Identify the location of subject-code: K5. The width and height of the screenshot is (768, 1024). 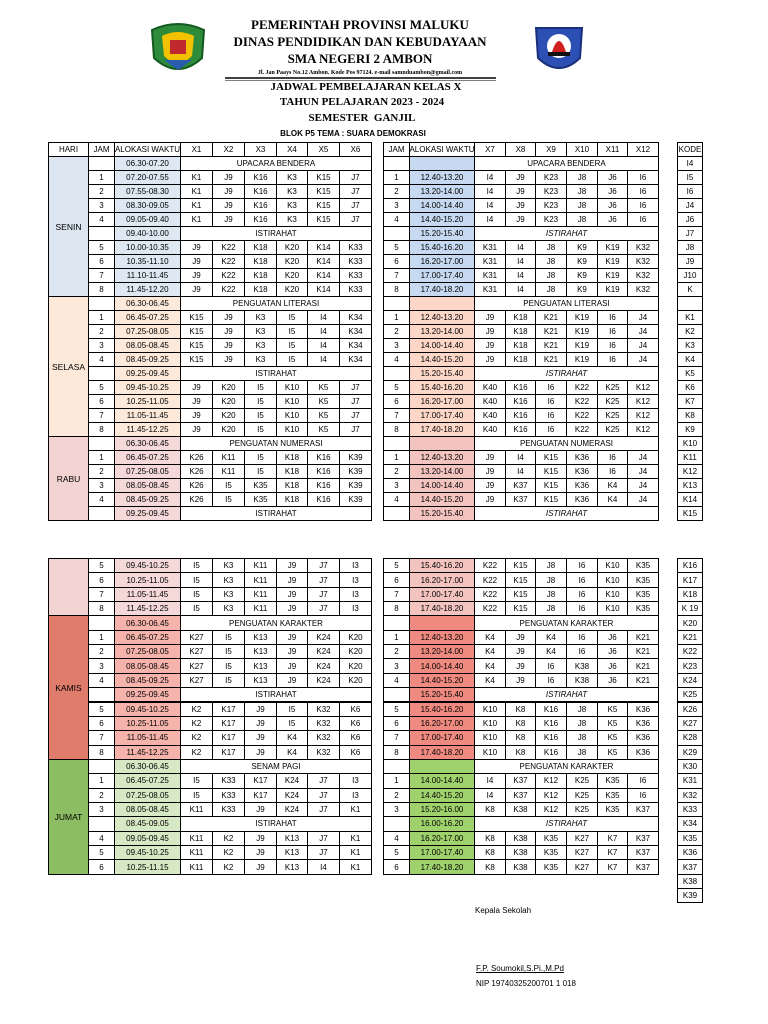
(323, 387).